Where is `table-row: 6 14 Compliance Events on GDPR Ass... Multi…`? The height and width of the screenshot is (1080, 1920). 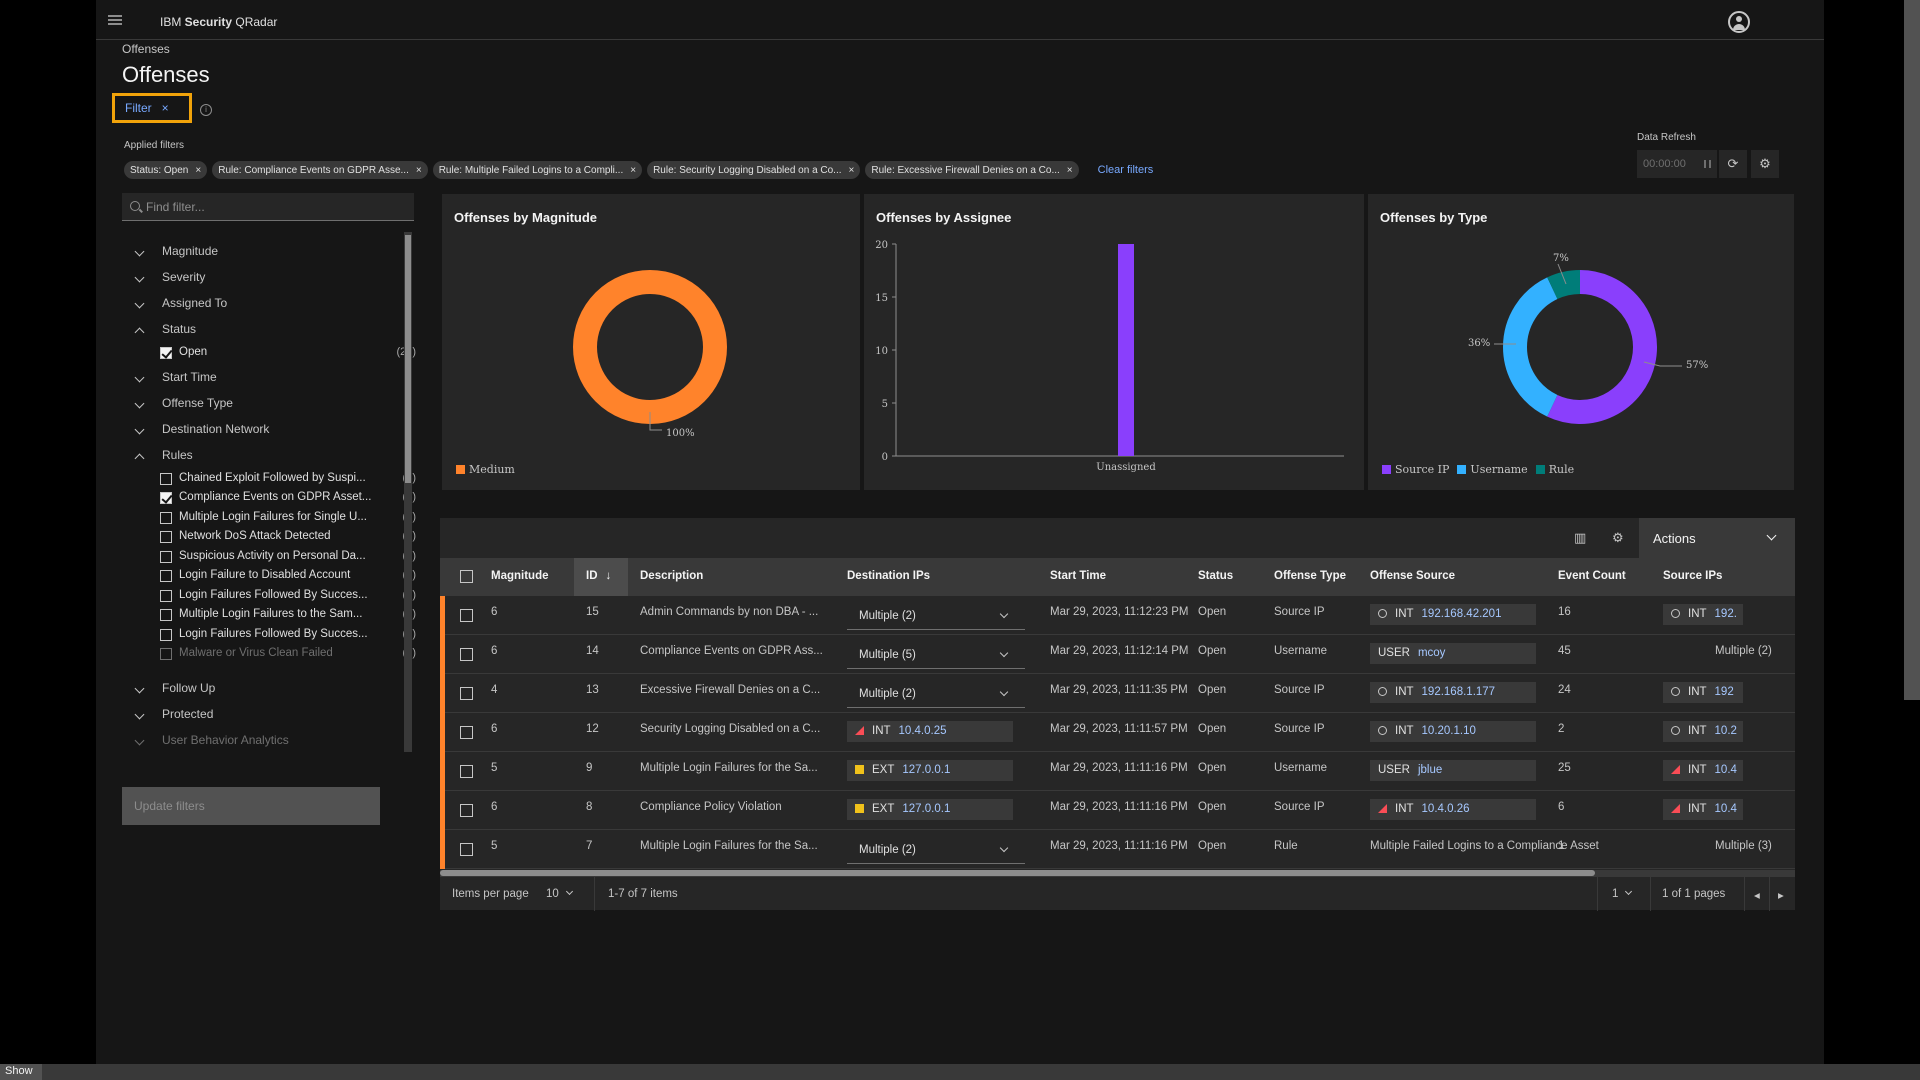
table-row: 6 14 Compliance Events on GDPR Ass... Multi… is located at coordinates (1117, 654).